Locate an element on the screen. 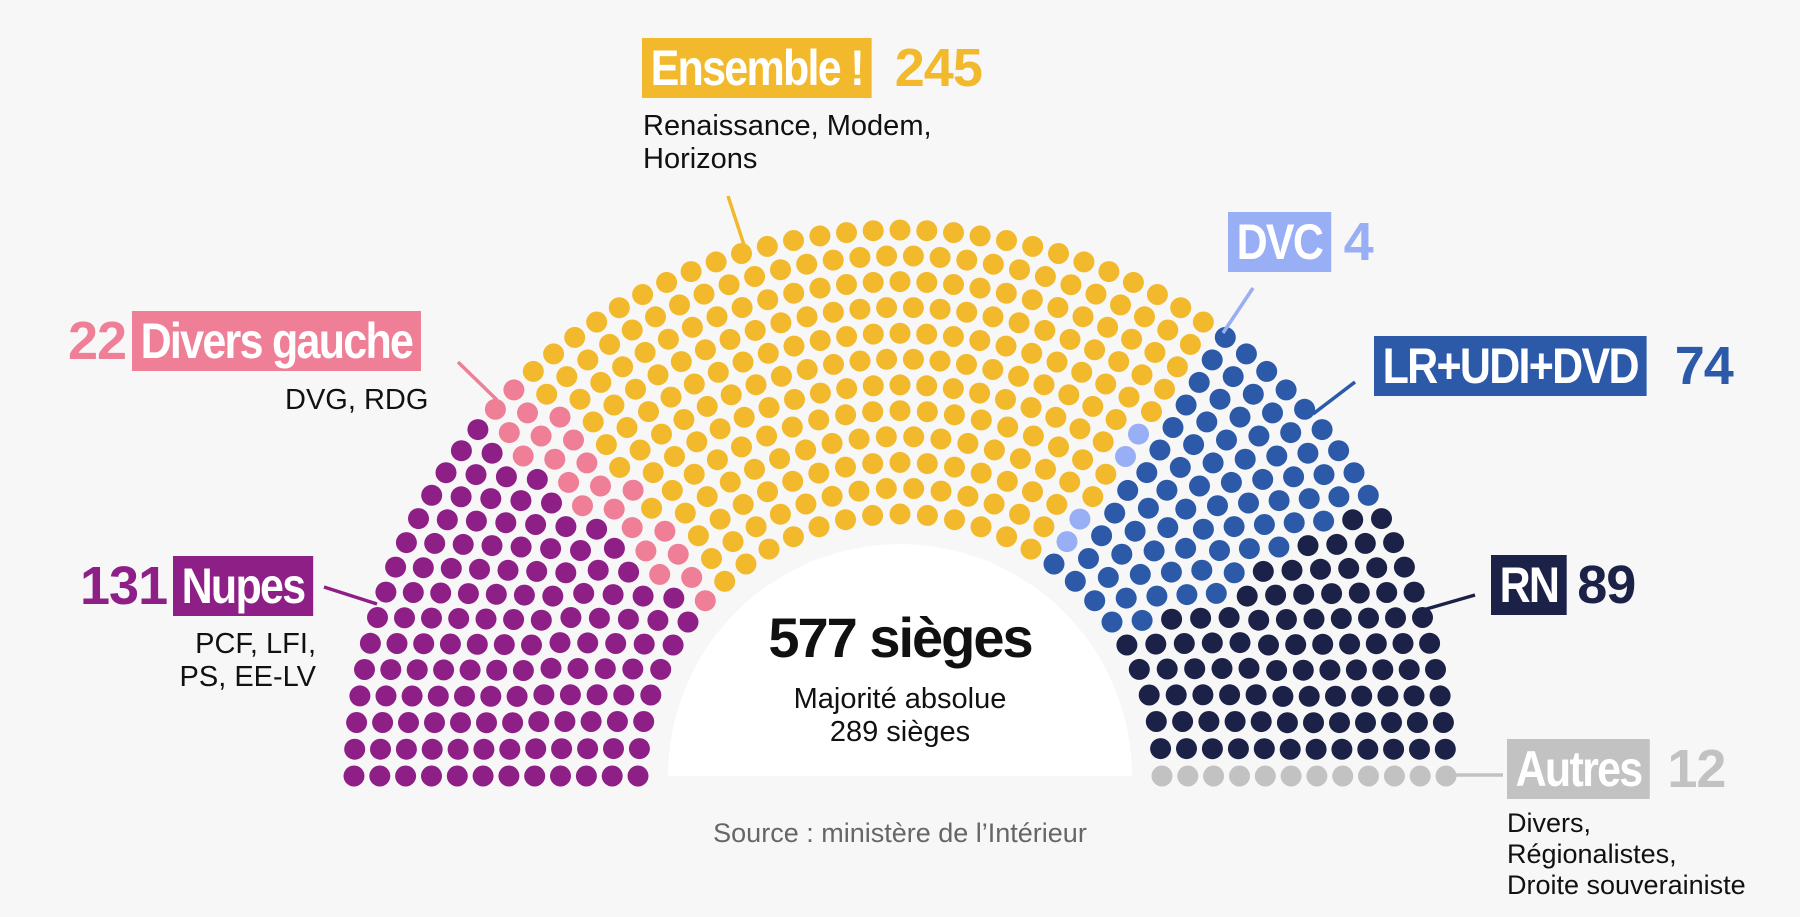 The height and width of the screenshot is (917, 1800). source-note: Source : ministère de l’Intérieur is located at coordinates (900, 833).